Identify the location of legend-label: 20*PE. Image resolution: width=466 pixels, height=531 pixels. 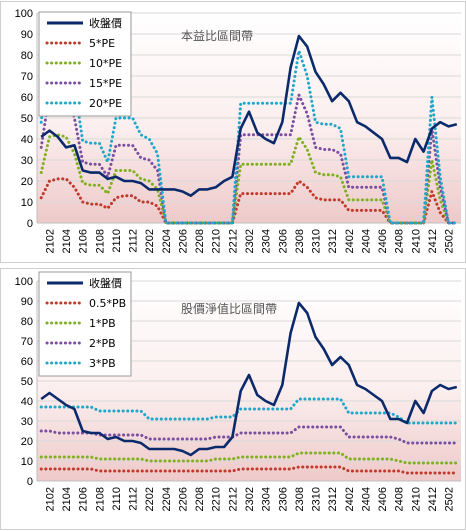
(105, 103).